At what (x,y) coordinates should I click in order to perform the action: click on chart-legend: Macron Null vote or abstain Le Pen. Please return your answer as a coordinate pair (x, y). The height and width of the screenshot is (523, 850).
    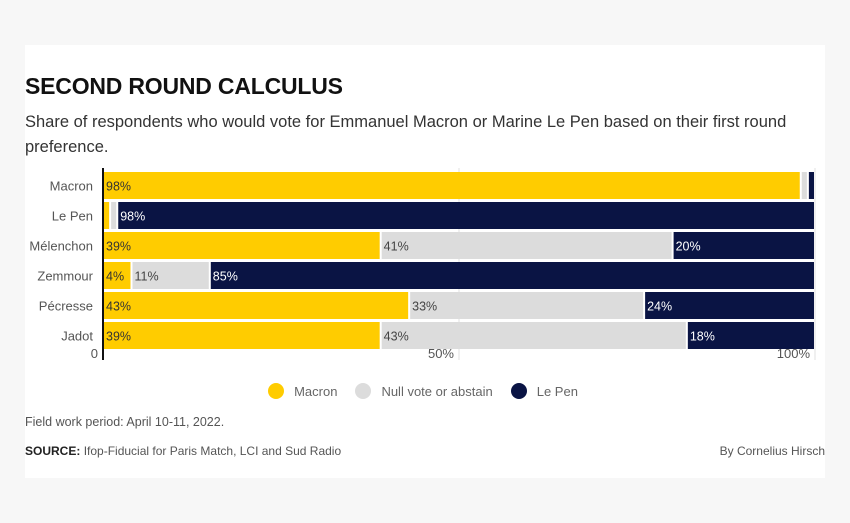
    Looking at the image, I should click on (425, 391).